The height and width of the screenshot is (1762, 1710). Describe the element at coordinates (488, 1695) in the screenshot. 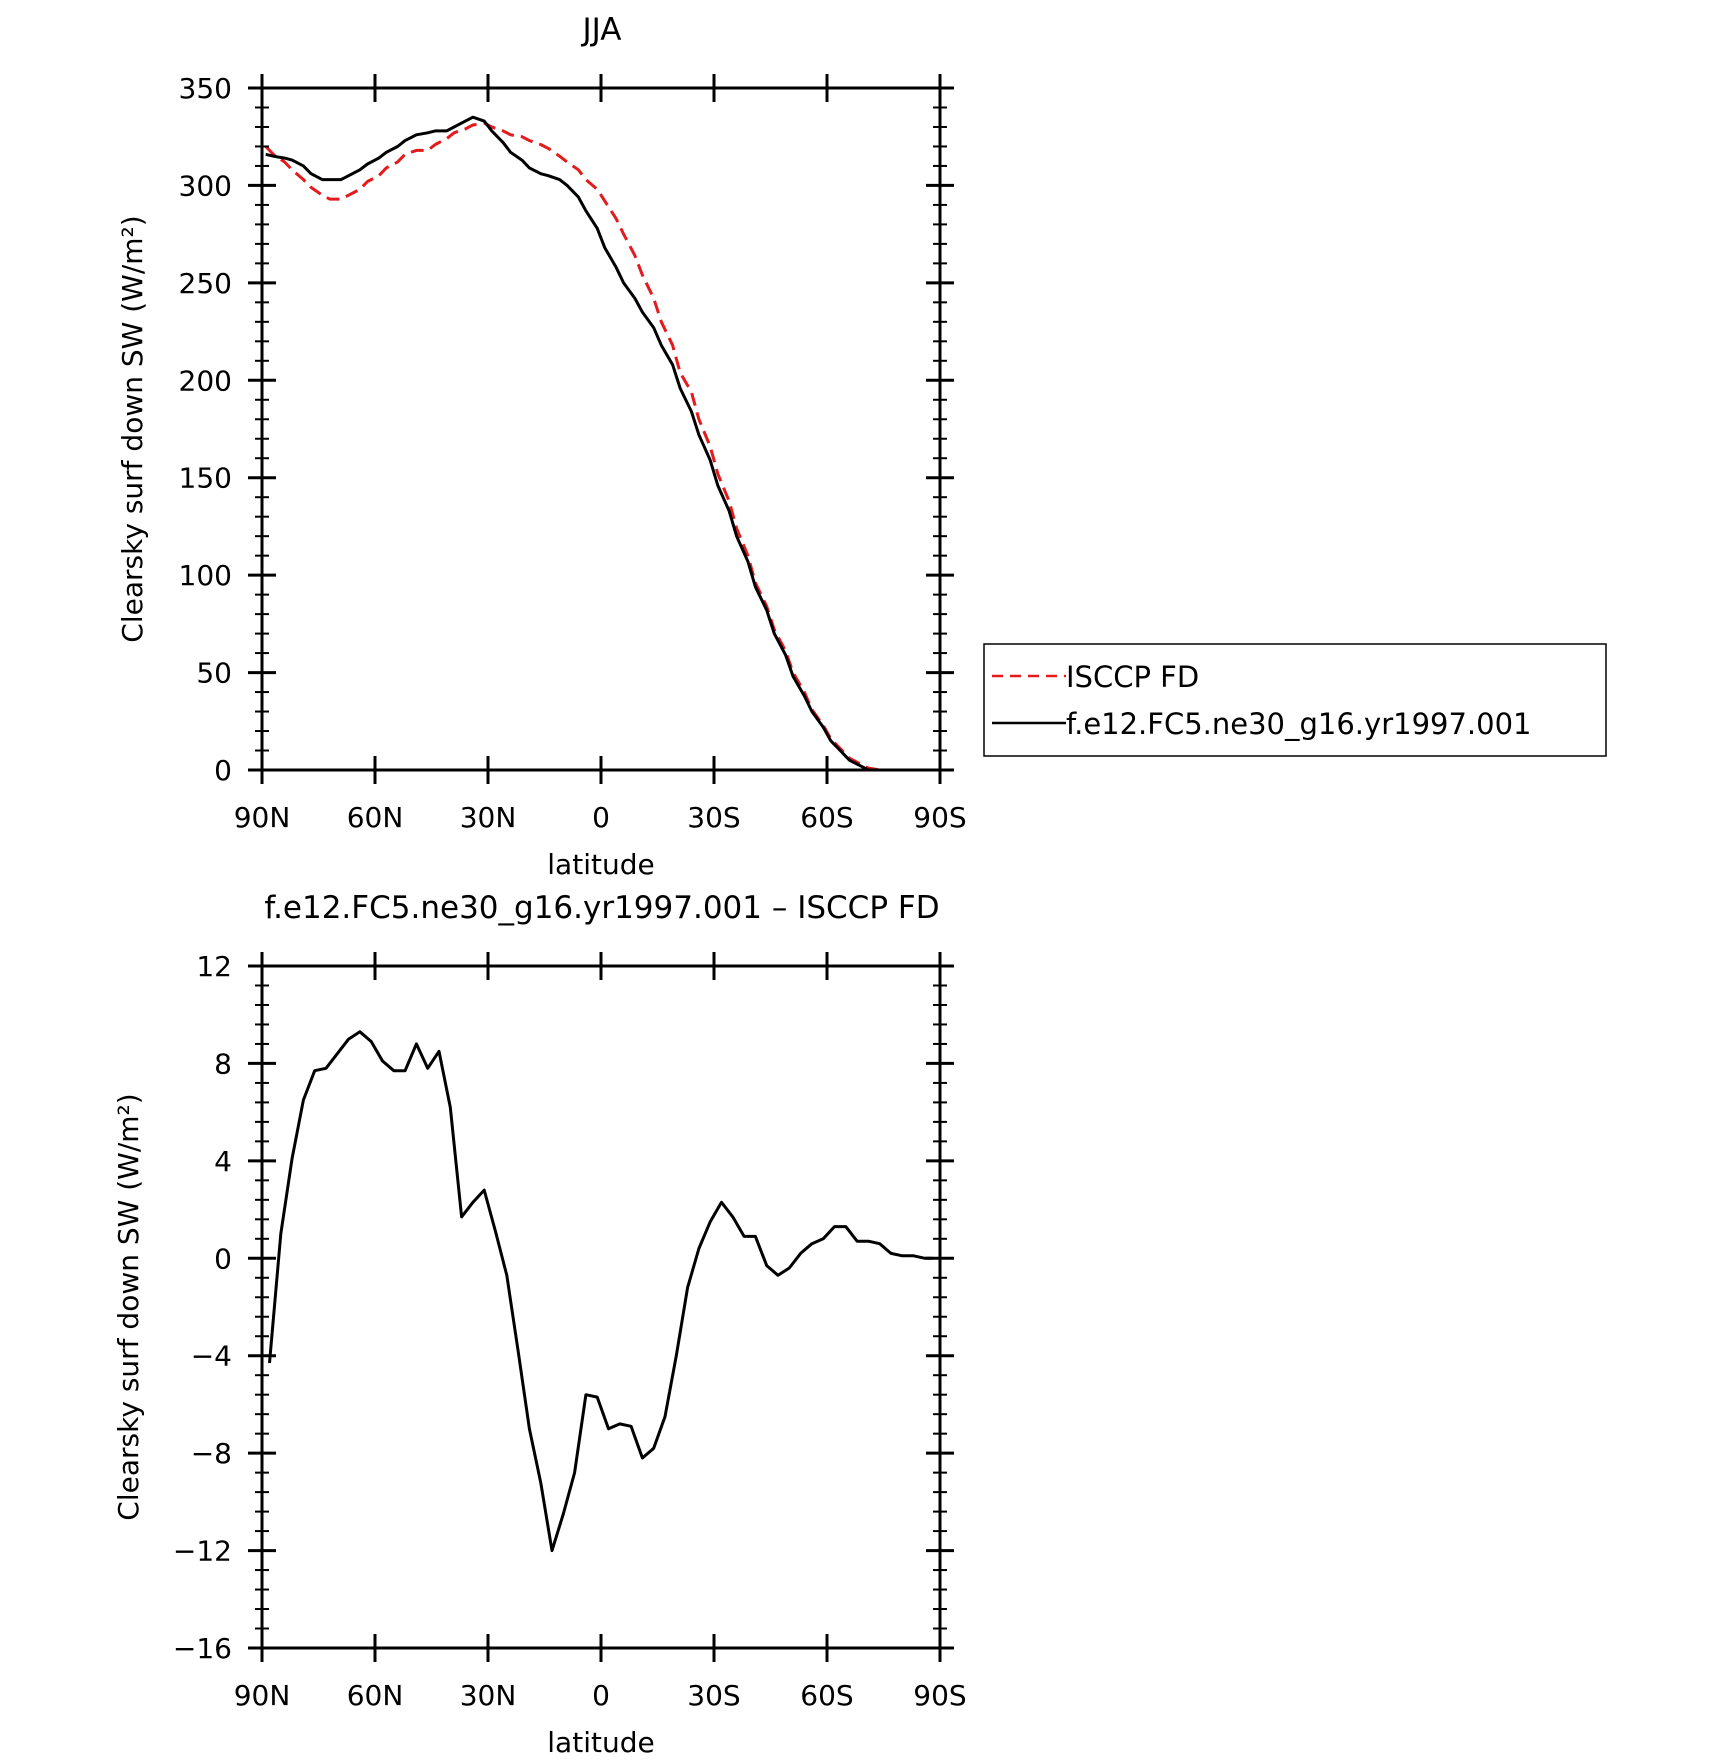

I see `bottom-x-tick-label: 30N` at that location.